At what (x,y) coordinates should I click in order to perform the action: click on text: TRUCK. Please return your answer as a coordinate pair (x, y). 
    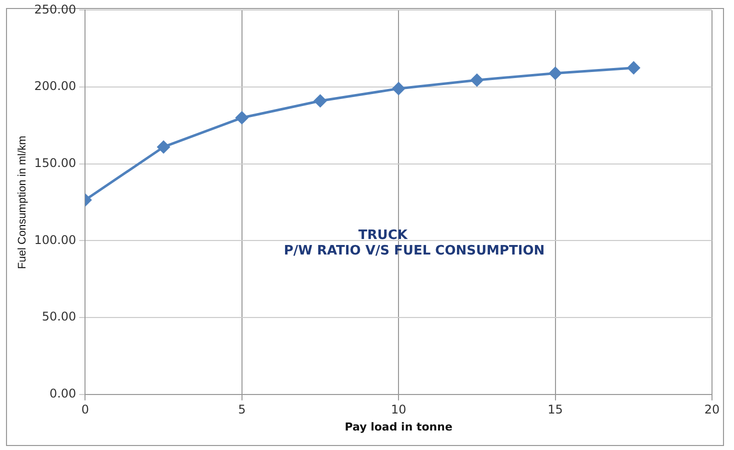
    Looking at the image, I should click on (383, 236).